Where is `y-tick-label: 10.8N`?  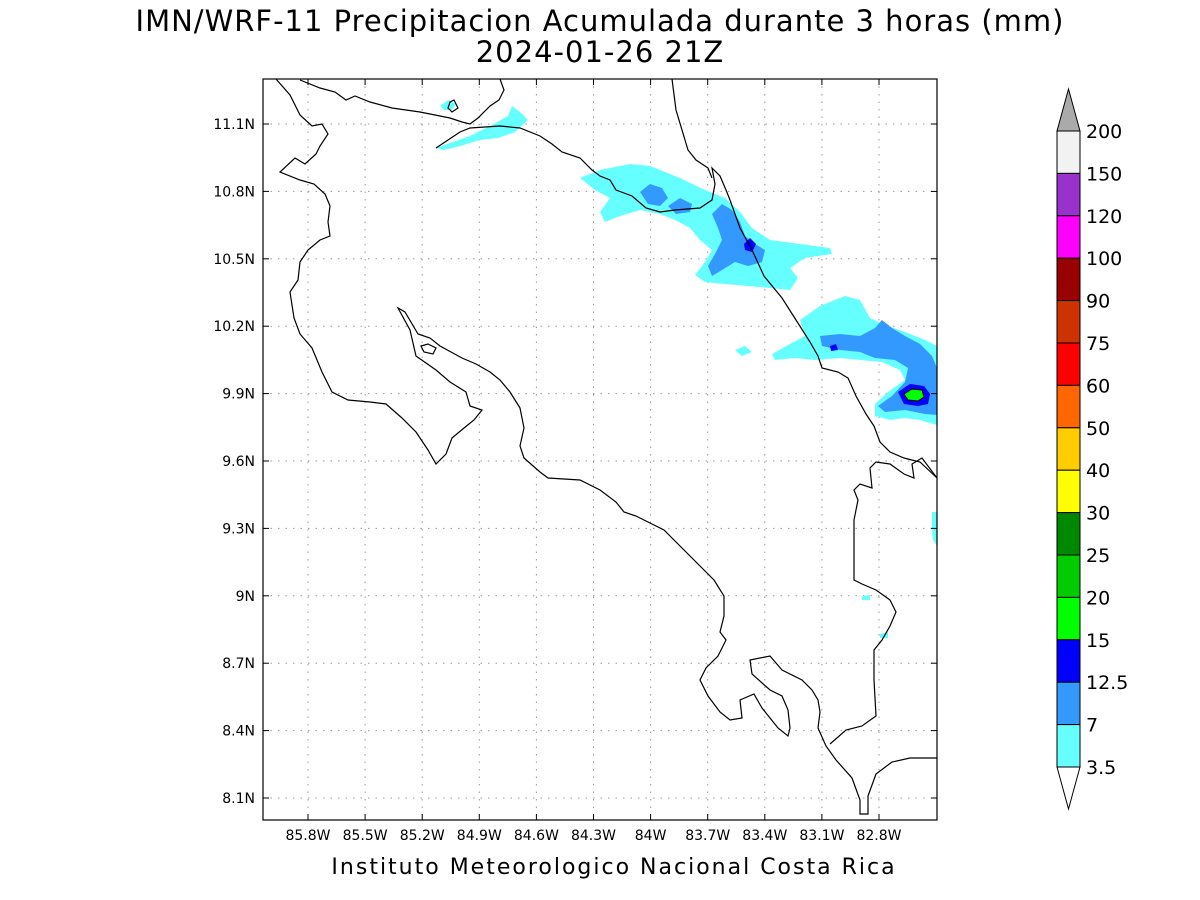 y-tick-label: 10.8N is located at coordinates (234, 192).